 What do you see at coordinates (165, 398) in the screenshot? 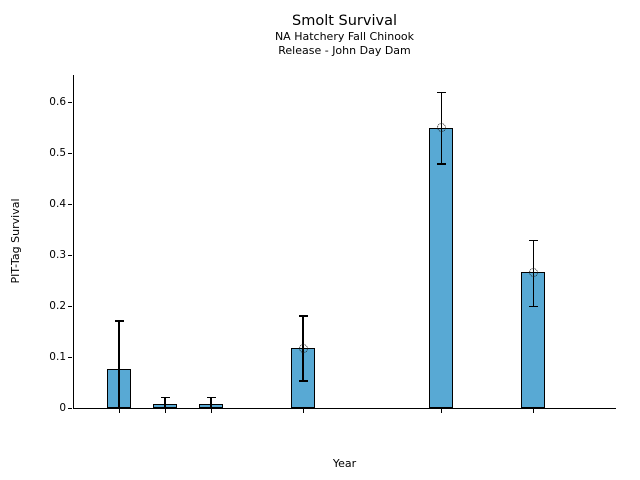
I see `error-cap-top-2004` at bounding box center [165, 398].